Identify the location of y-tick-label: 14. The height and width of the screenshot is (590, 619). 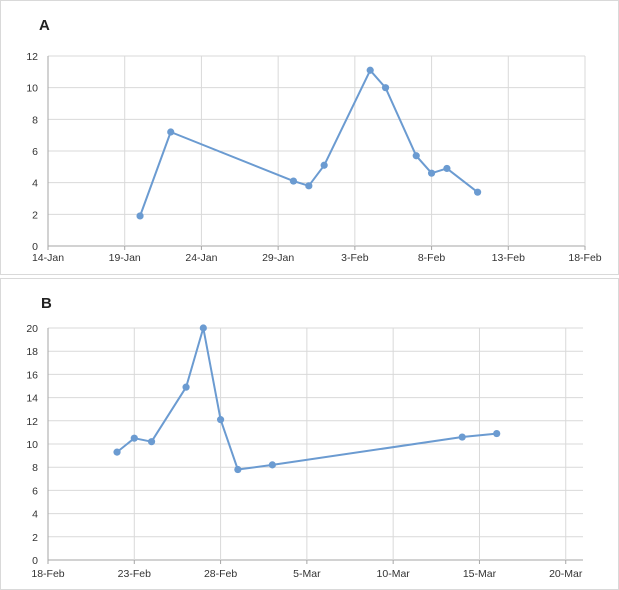
(32, 399).